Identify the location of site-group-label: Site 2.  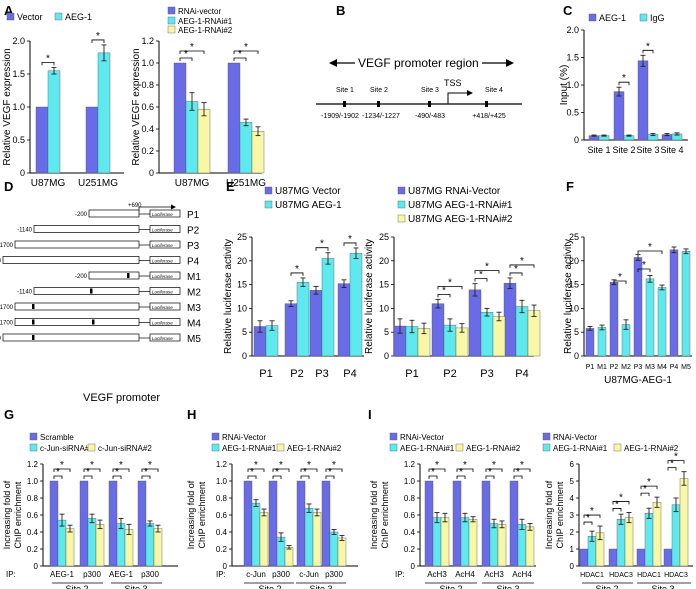
(76, 586).